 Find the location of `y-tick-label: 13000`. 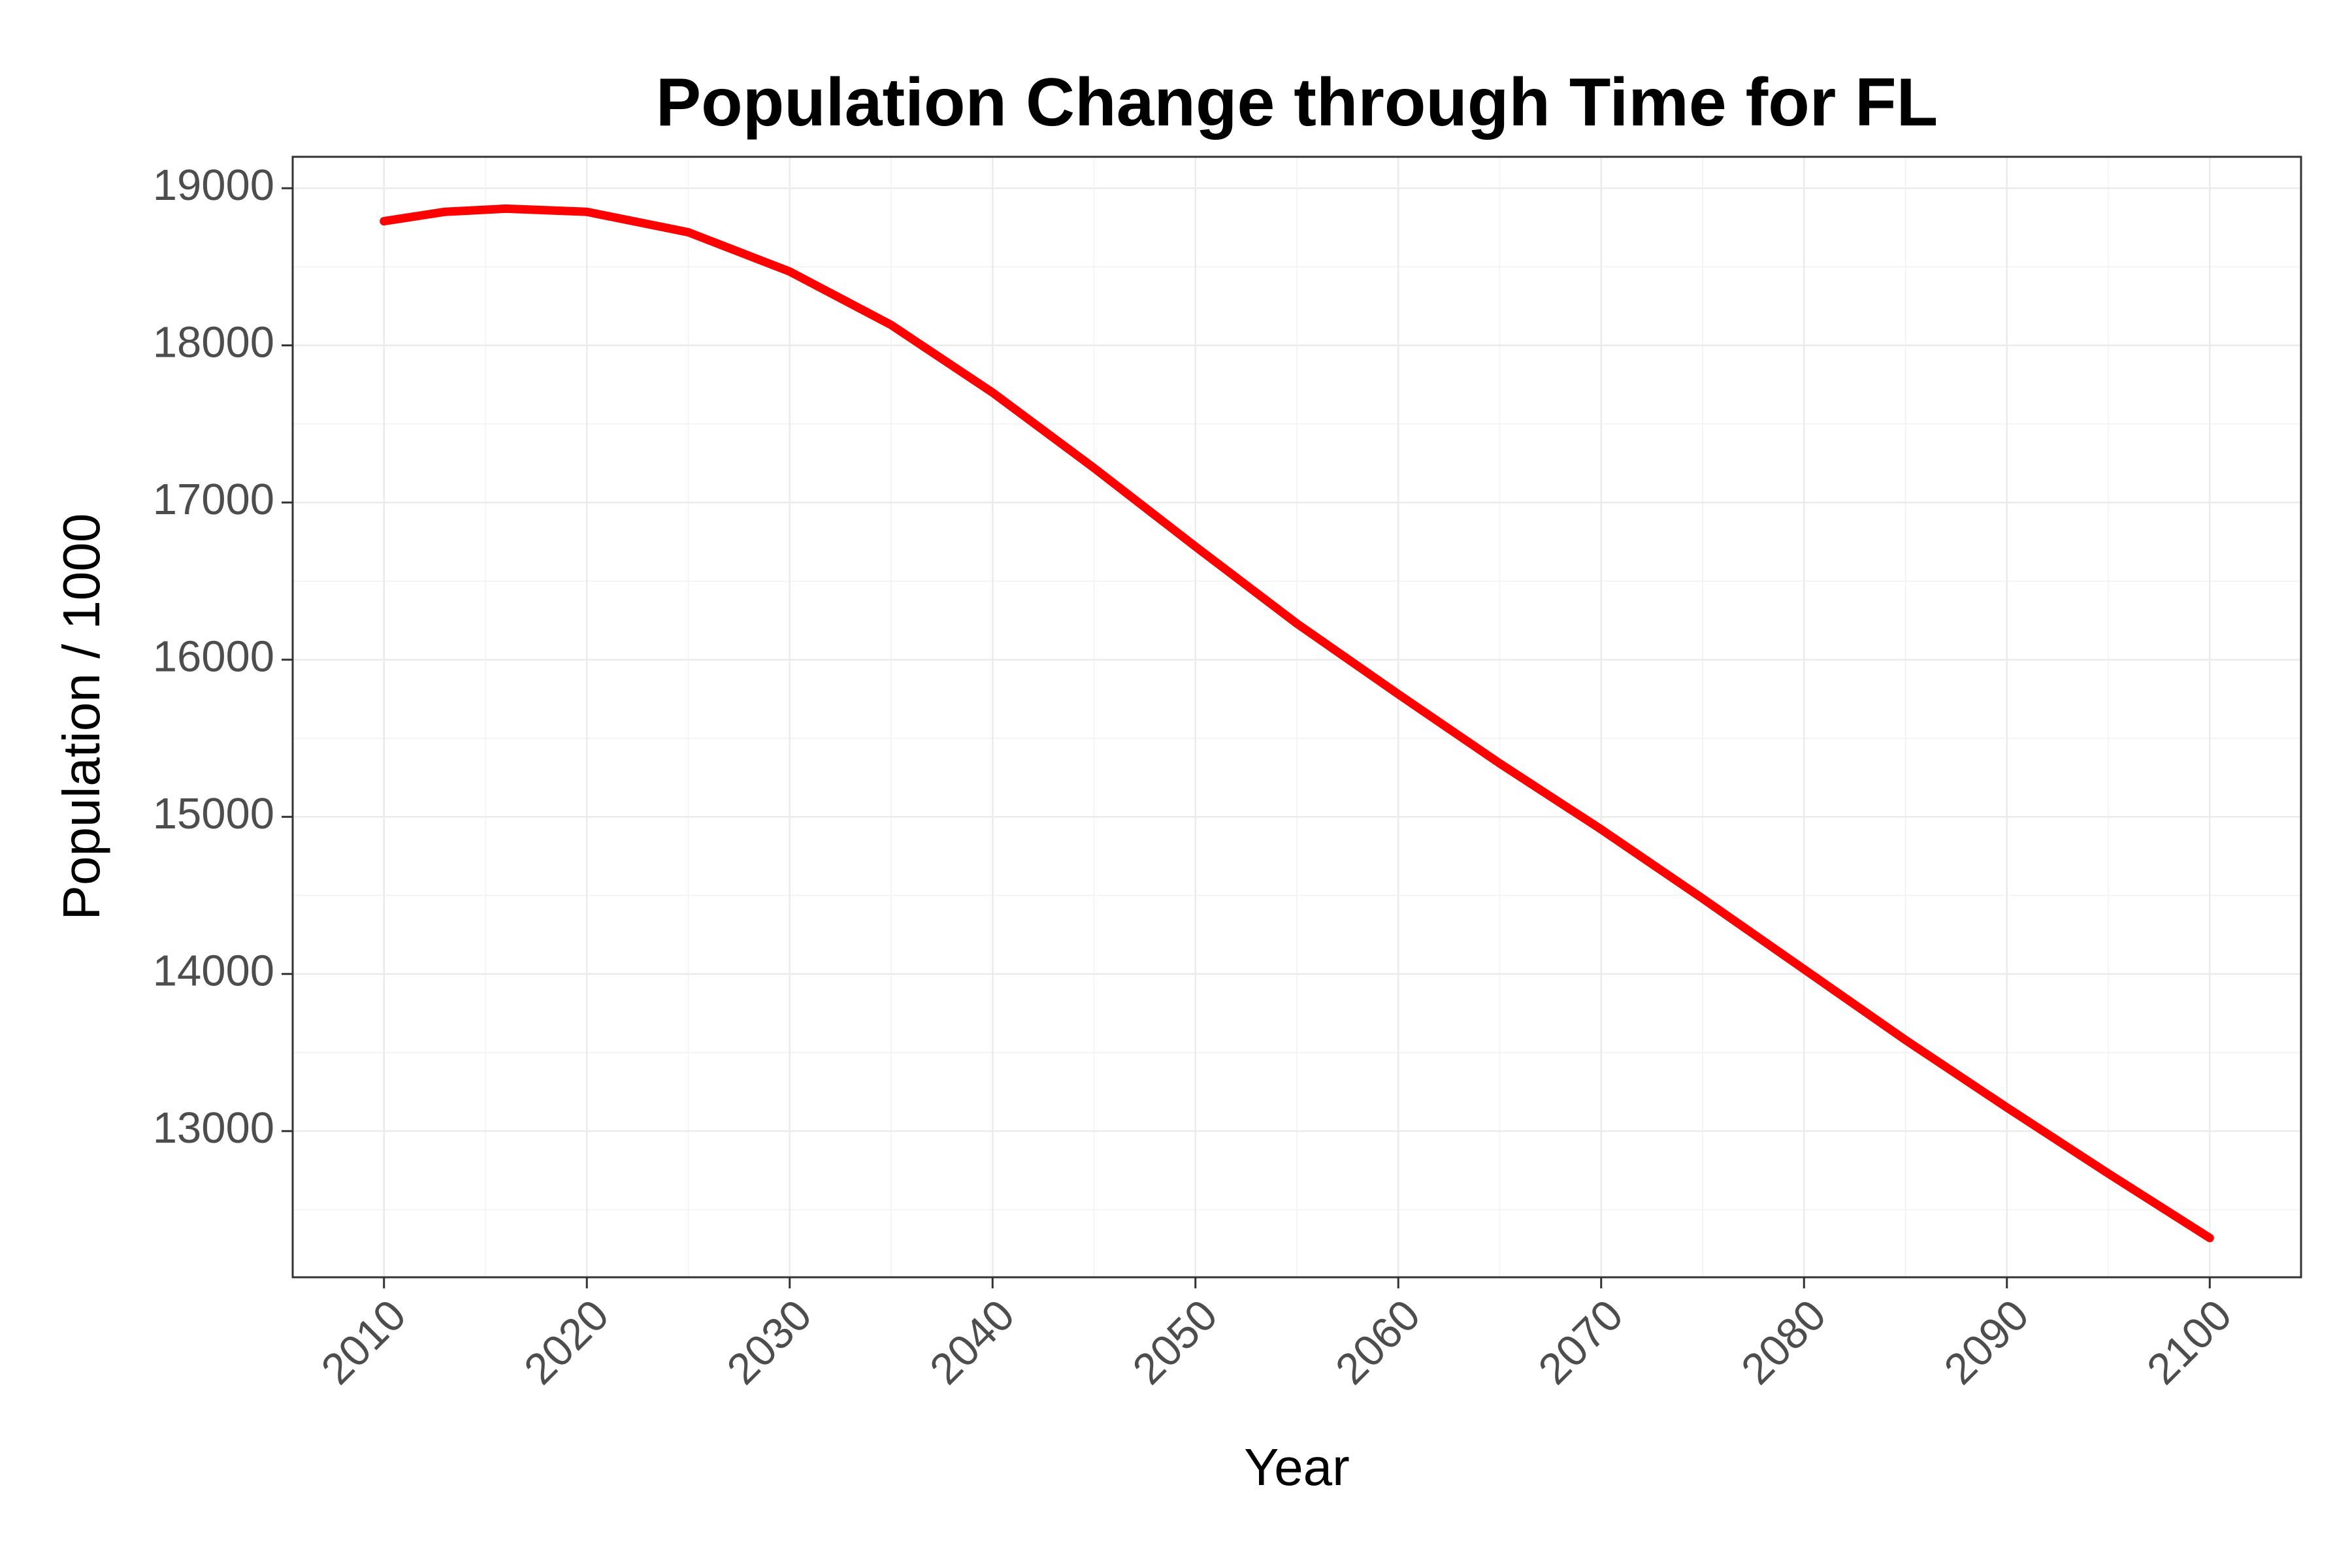

y-tick-label: 13000 is located at coordinates (213, 1127).